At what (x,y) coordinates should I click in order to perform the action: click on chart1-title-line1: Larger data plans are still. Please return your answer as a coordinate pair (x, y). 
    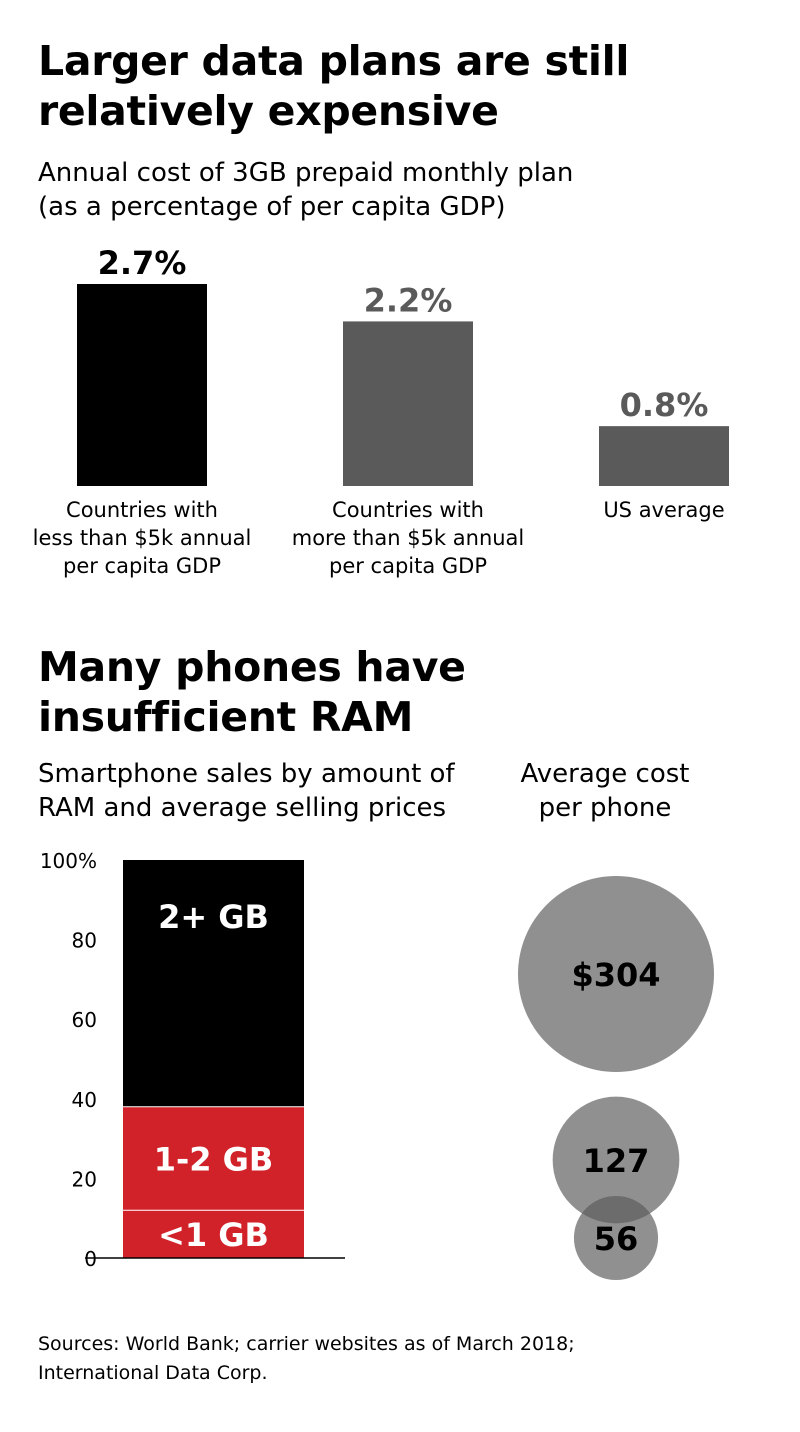
    Looking at the image, I should click on (334, 61).